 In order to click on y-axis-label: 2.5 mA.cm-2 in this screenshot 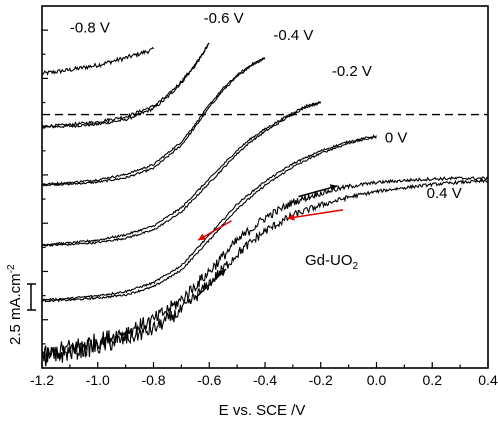, I will do `click(15, 304)`.